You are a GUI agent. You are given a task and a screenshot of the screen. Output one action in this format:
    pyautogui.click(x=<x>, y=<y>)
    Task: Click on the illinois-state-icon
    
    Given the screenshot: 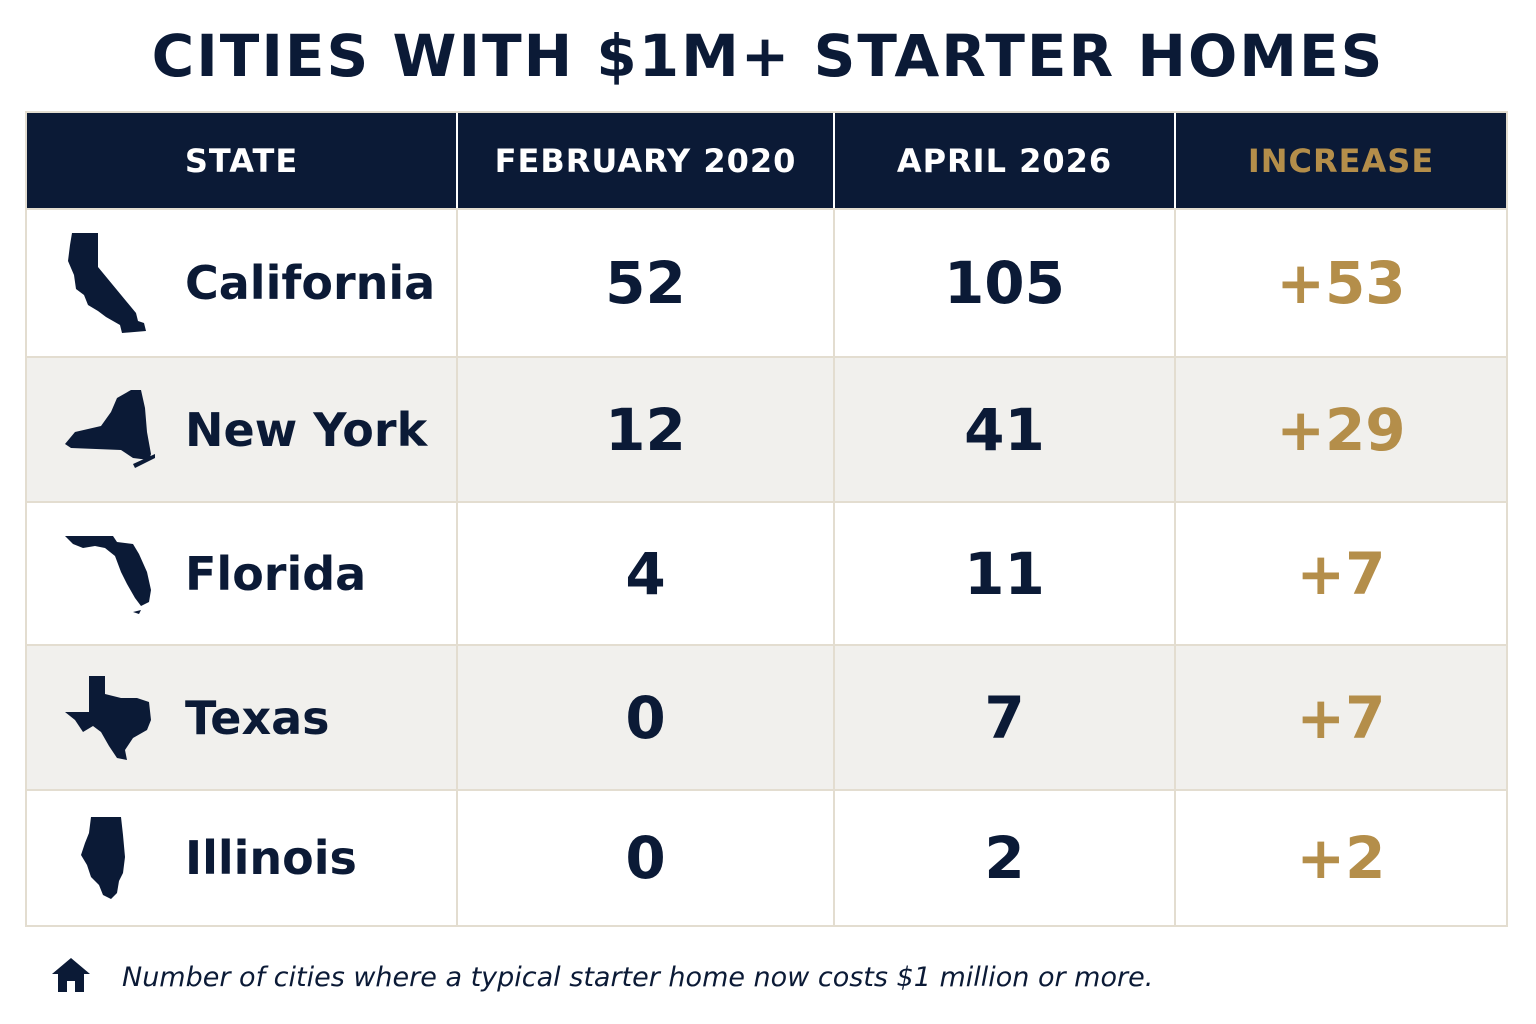 What is the action you would take?
    pyautogui.click(x=109, y=858)
    